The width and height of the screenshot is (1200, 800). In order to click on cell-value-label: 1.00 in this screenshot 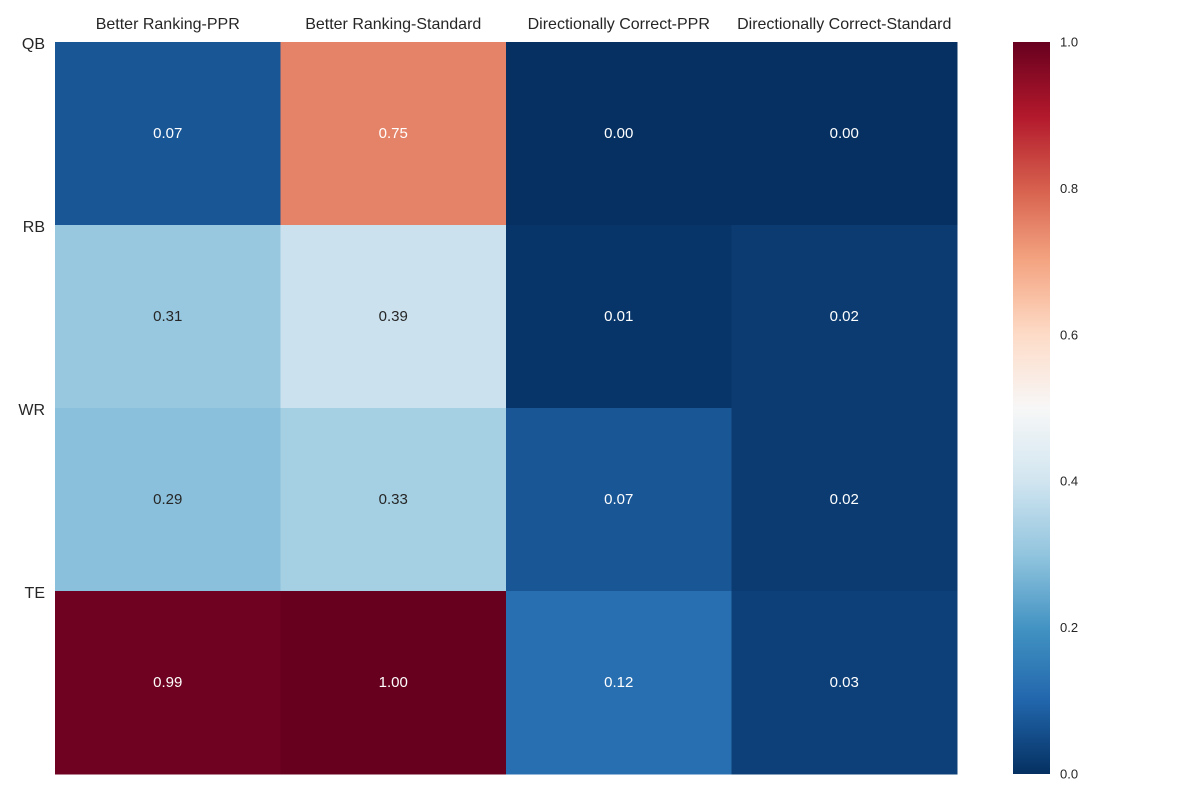, I will do `click(393, 682)`.